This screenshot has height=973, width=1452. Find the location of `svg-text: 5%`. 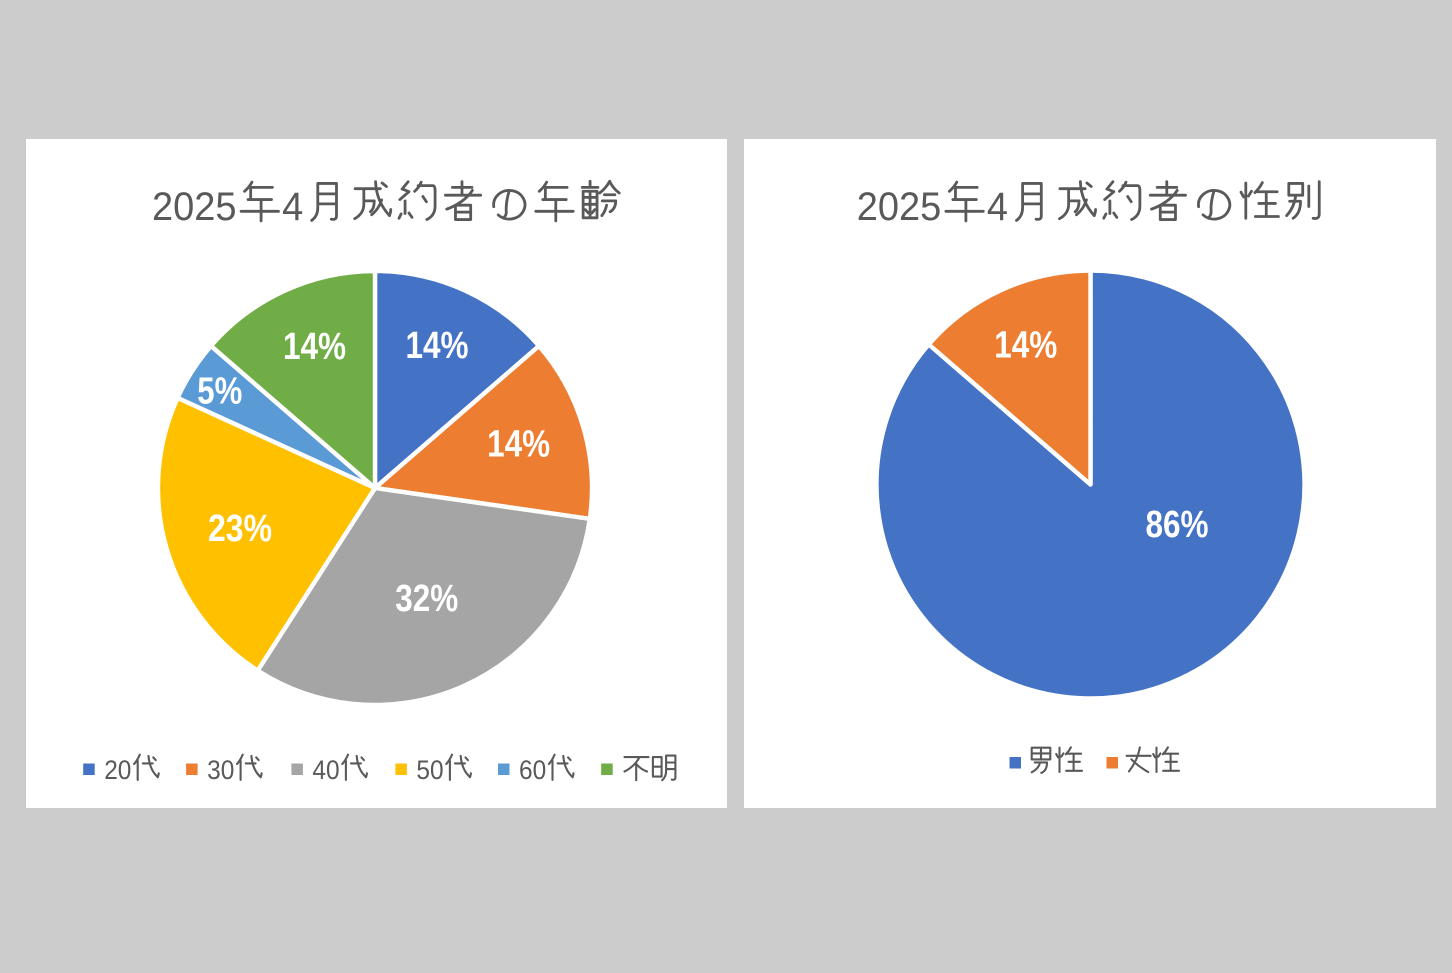

svg-text: 5% is located at coordinates (219, 392).